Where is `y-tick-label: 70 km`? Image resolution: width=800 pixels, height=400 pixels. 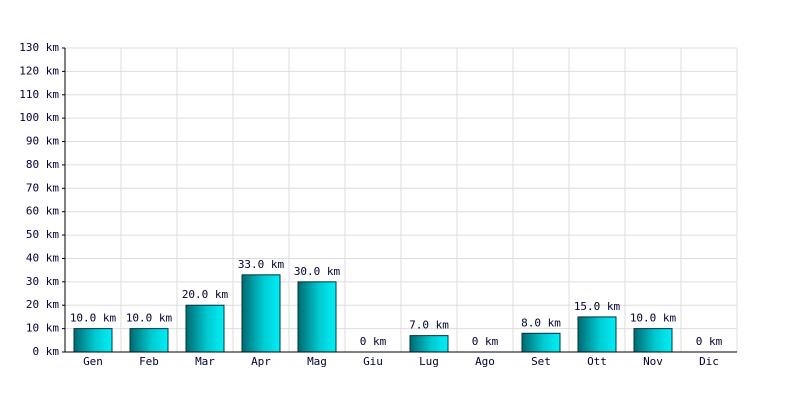 y-tick-label: 70 km is located at coordinates (42, 187).